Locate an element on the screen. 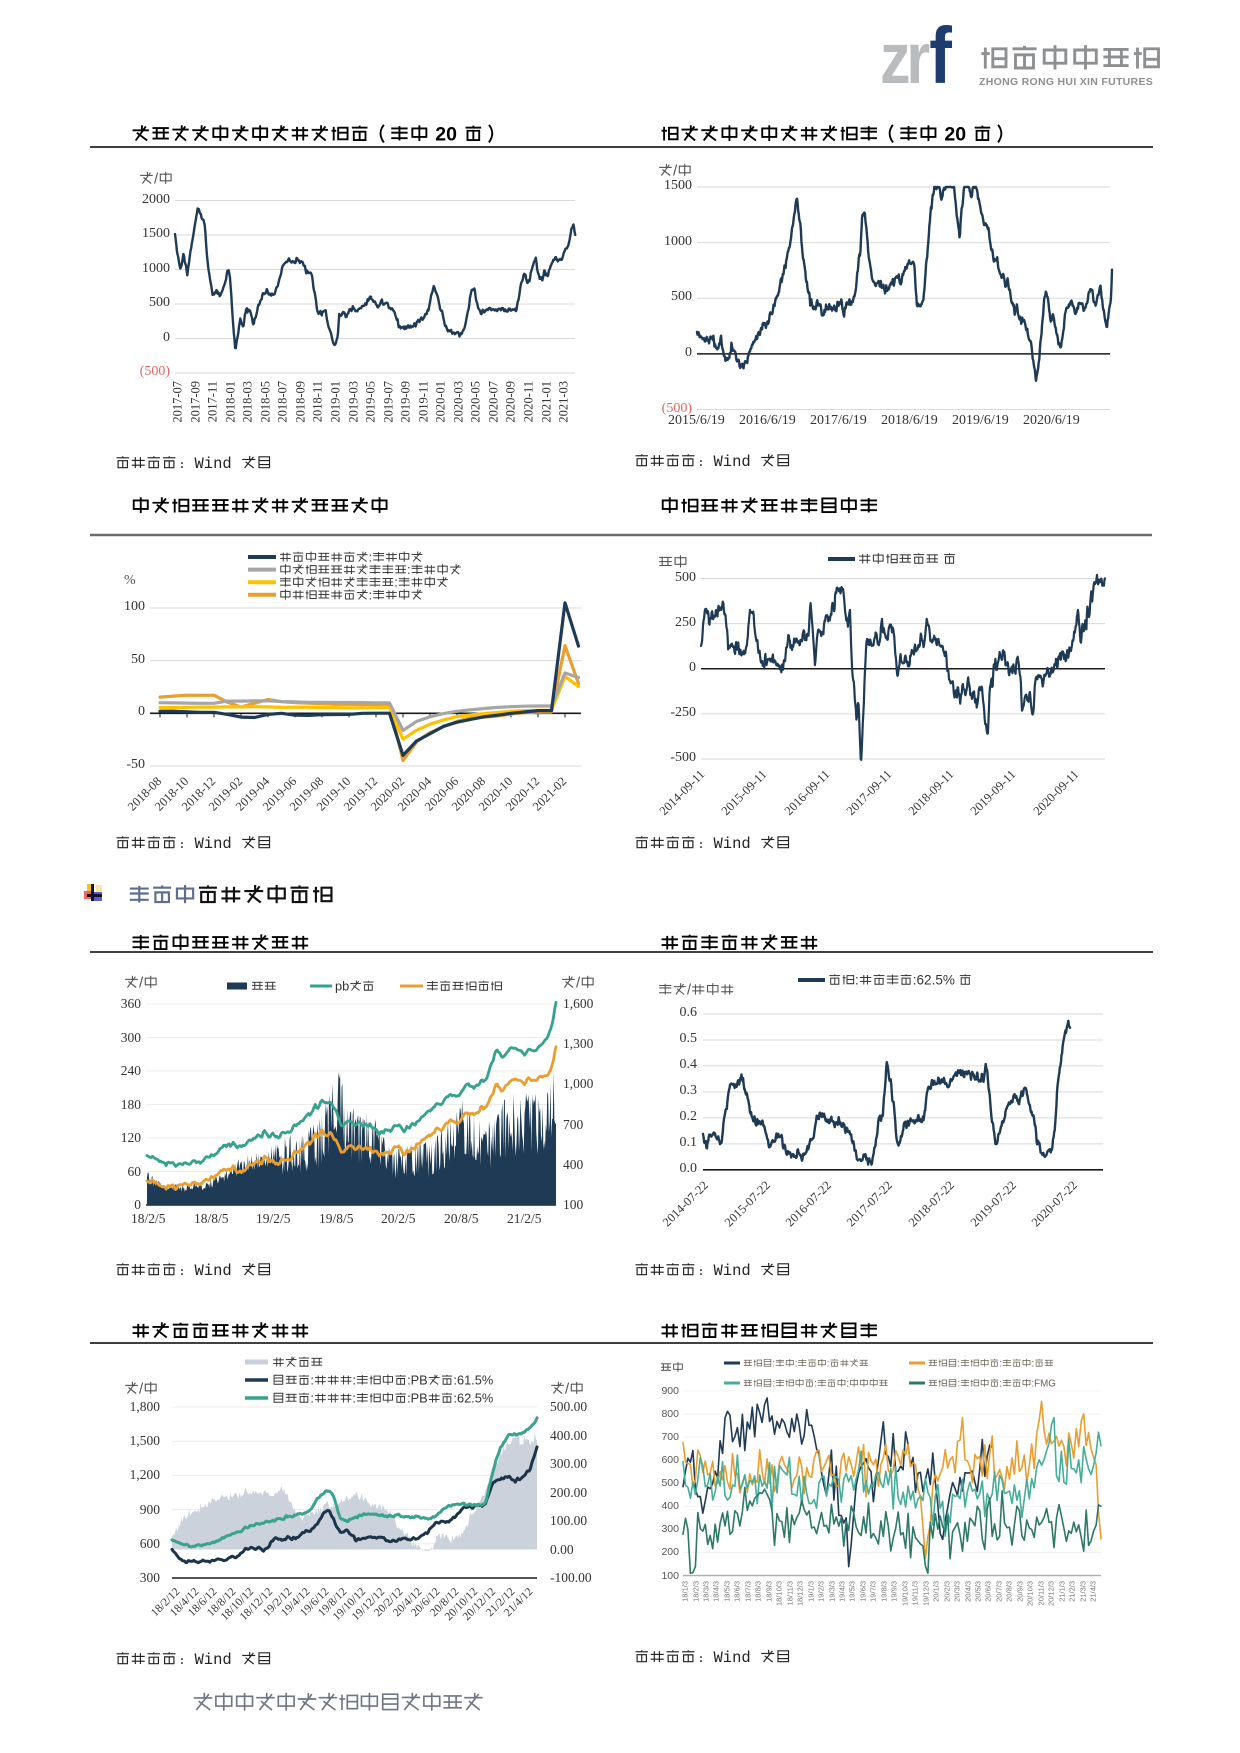 Image resolution: width=1240 pixels, height=1753 pixels. svg-text: pb is located at coordinates (342, 986).